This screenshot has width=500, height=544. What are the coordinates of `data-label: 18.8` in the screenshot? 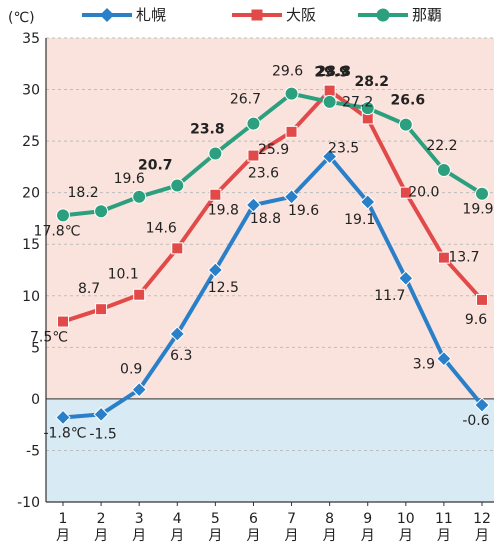 It's located at (265, 219).